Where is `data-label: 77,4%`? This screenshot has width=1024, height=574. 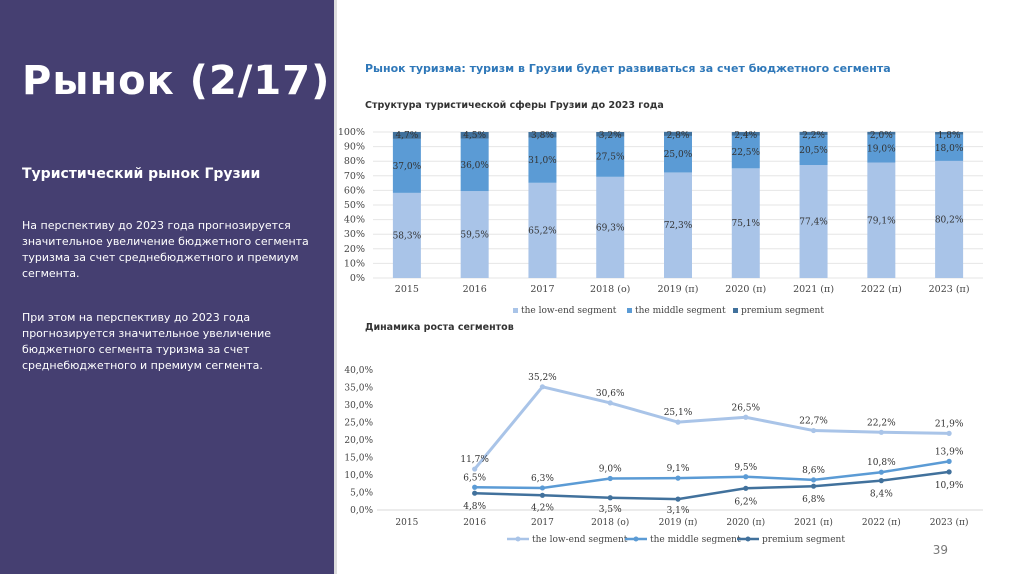
data-label: 77,4% is located at coordinates (813, 222).